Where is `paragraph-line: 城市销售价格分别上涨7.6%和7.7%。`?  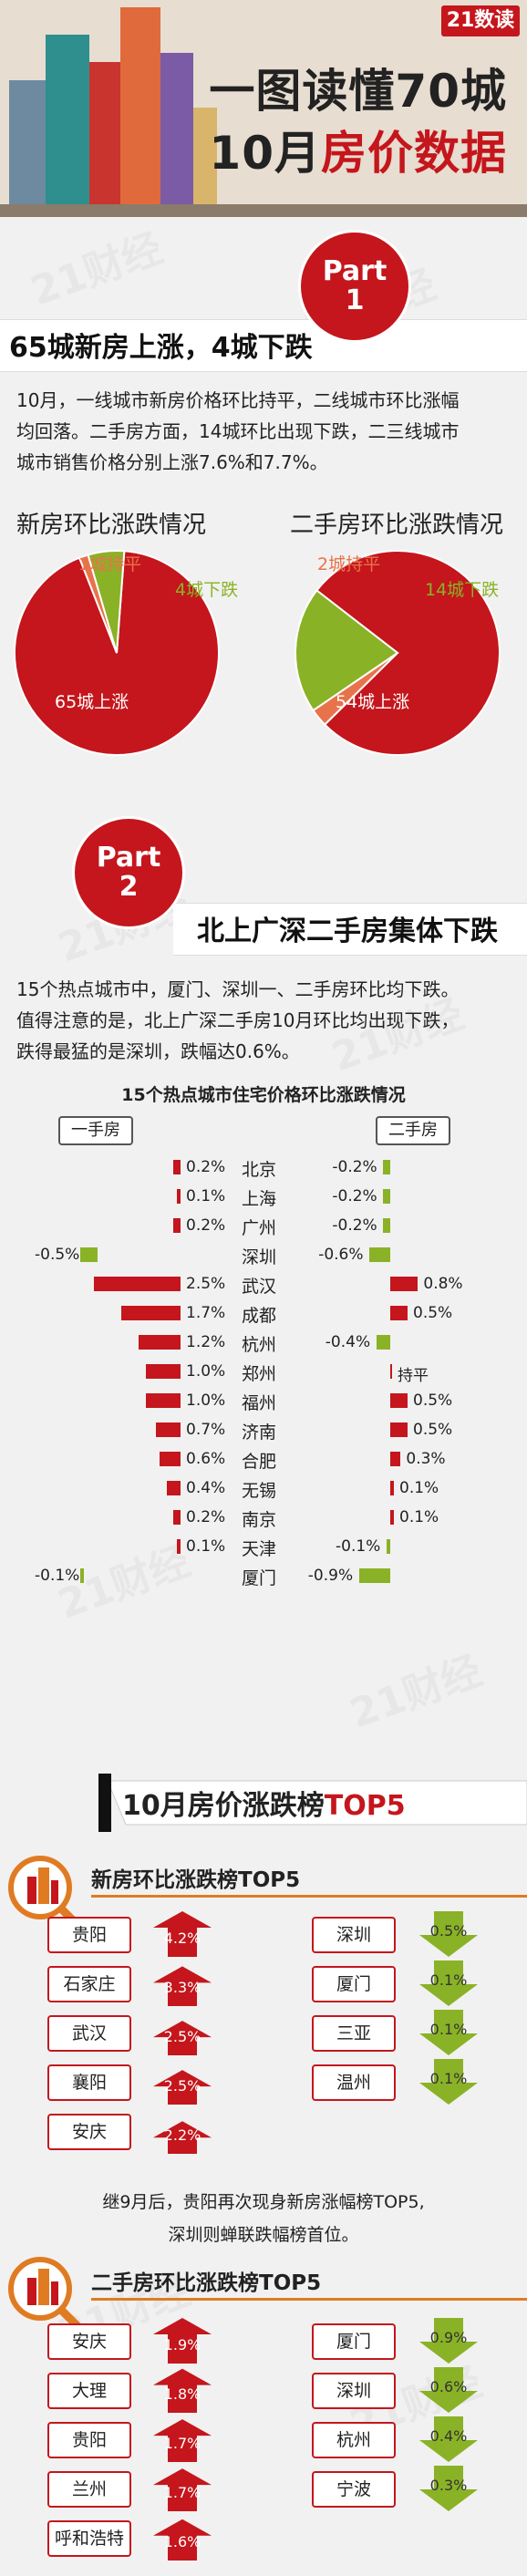
paragraph-line: 城市销售价格分别上涨7.6%和7.7%。 is located at coordinates (172, 462).